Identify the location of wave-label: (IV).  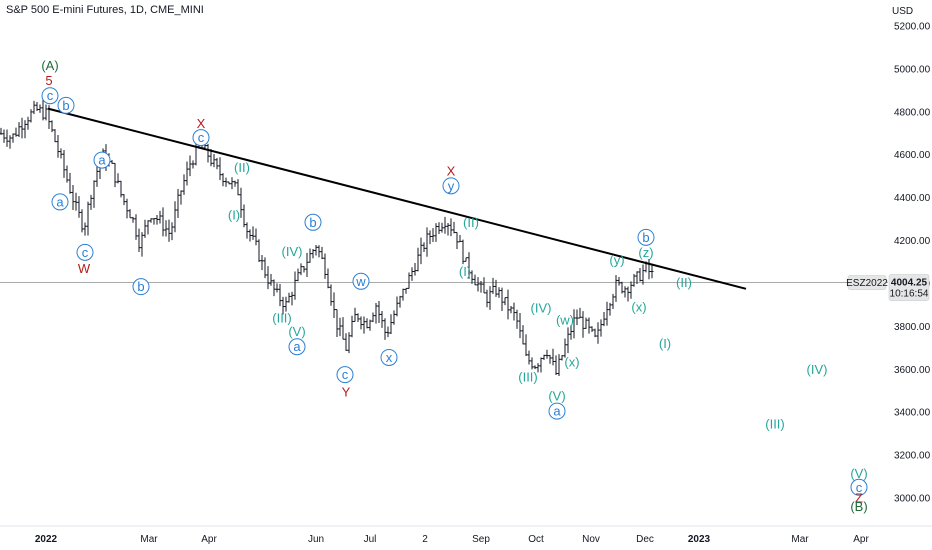
(817, 369).